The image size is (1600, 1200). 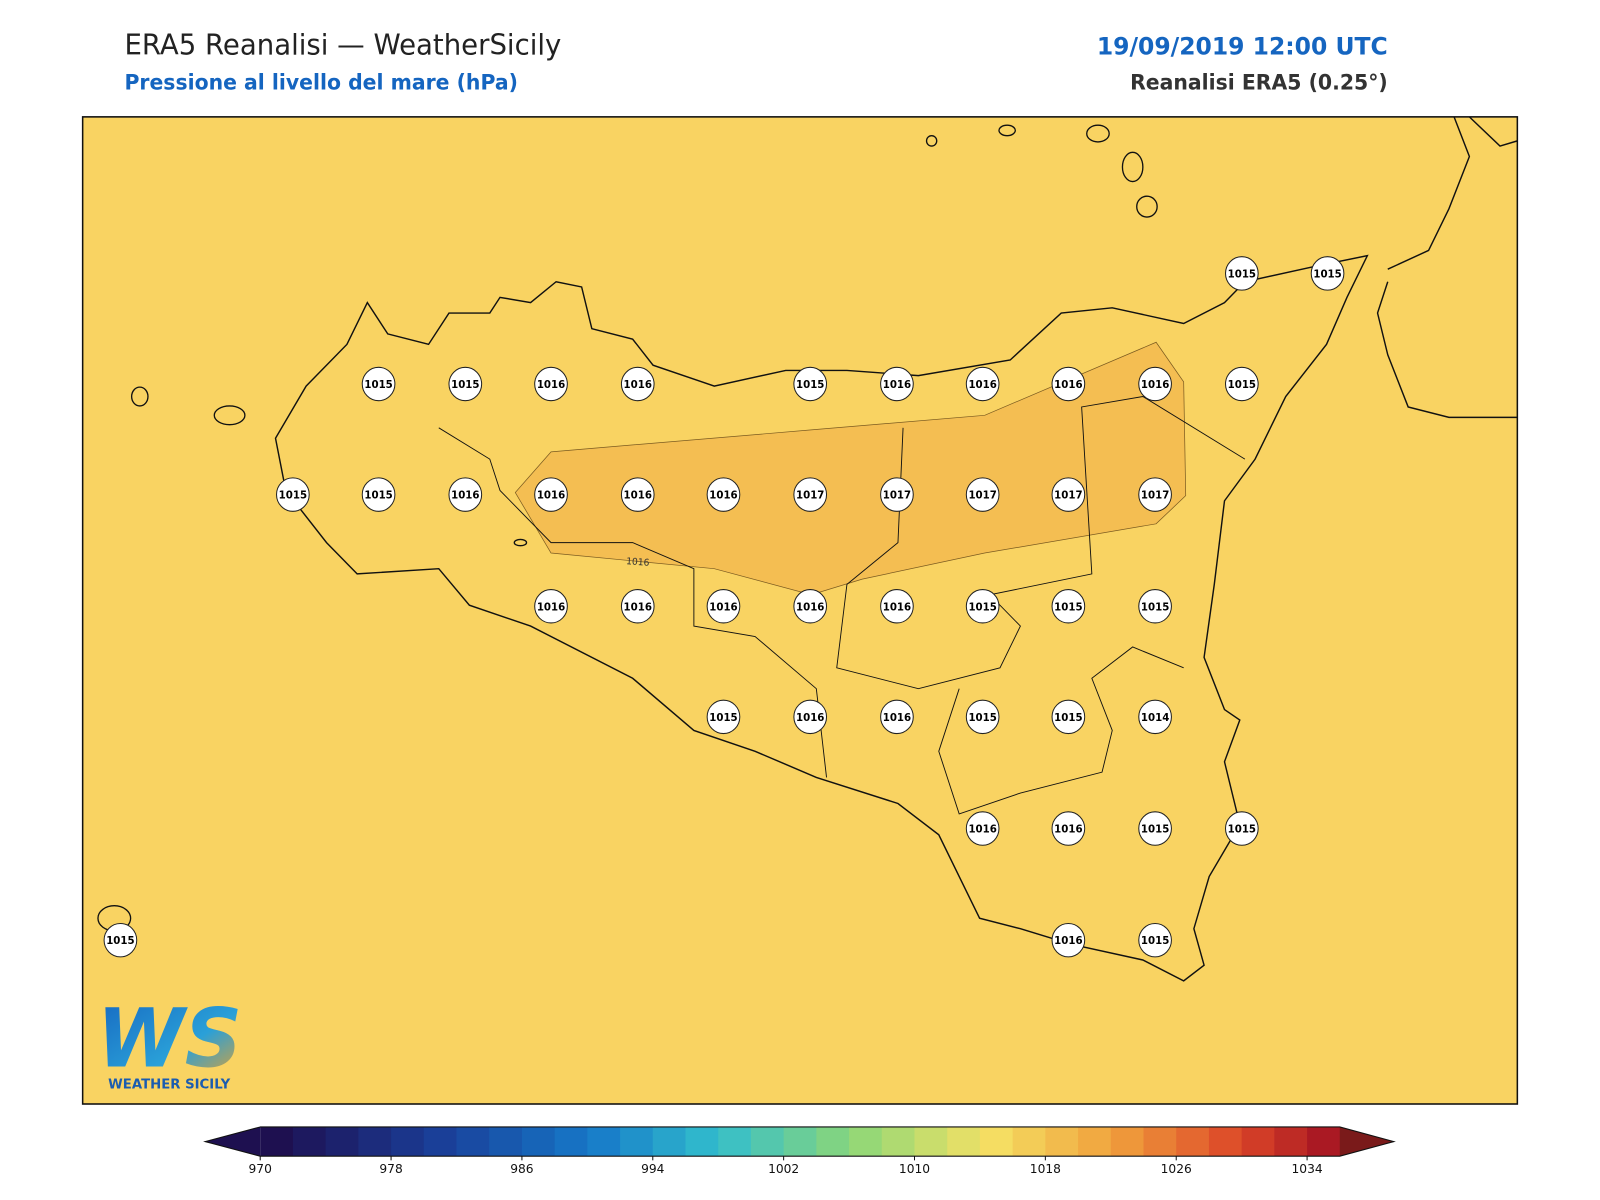 I want to click on colorbar-extend-high, so click(x=1366, y=1141).